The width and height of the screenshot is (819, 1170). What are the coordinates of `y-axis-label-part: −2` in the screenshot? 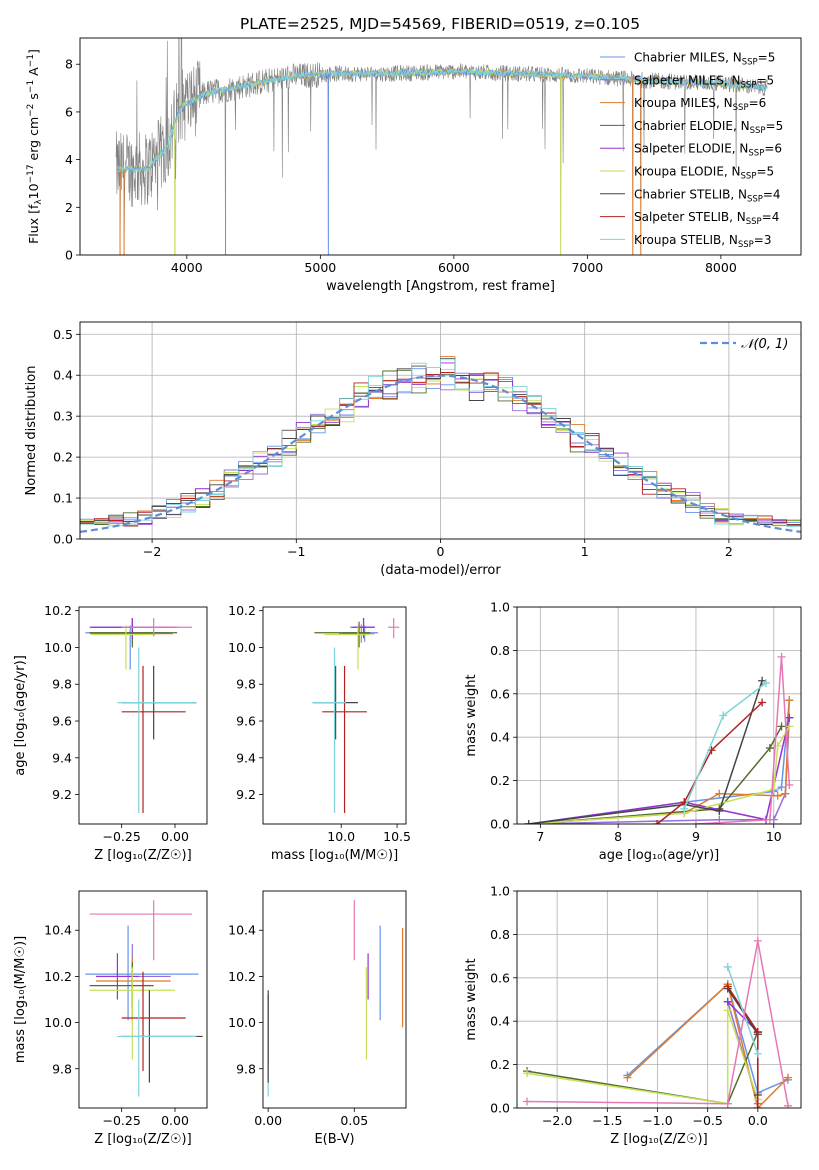 It's located at (31, 110).